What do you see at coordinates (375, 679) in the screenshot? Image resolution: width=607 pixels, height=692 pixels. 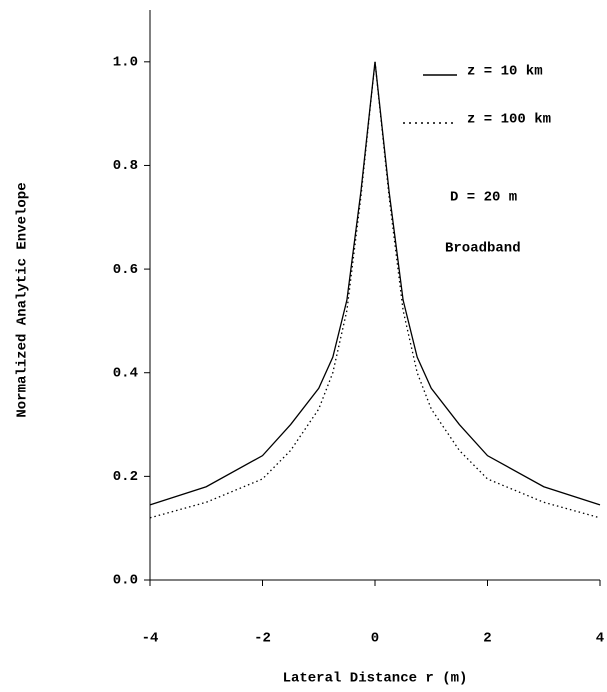 I see `x-axis-label: Lateral Distance r (m)` at bounding box center [375, 679].